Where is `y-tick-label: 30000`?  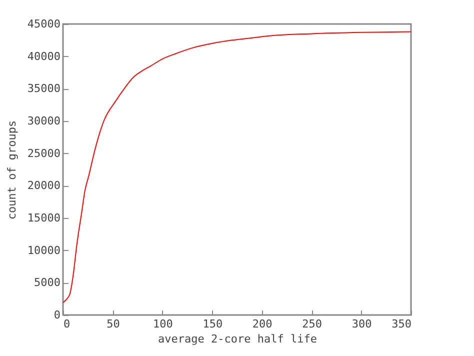 y-tick-label: 30000 is located at coordinates (43, 121).